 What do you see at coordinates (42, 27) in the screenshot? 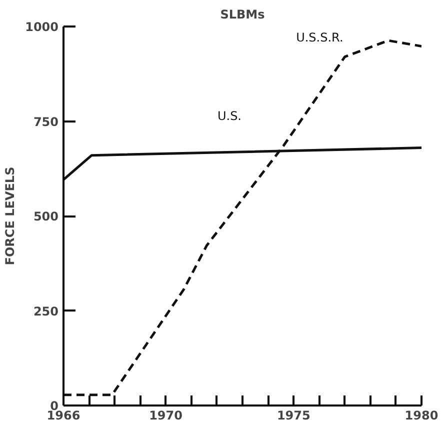
I see `y-tick-label: 1000` at bounding box center [42, 27].